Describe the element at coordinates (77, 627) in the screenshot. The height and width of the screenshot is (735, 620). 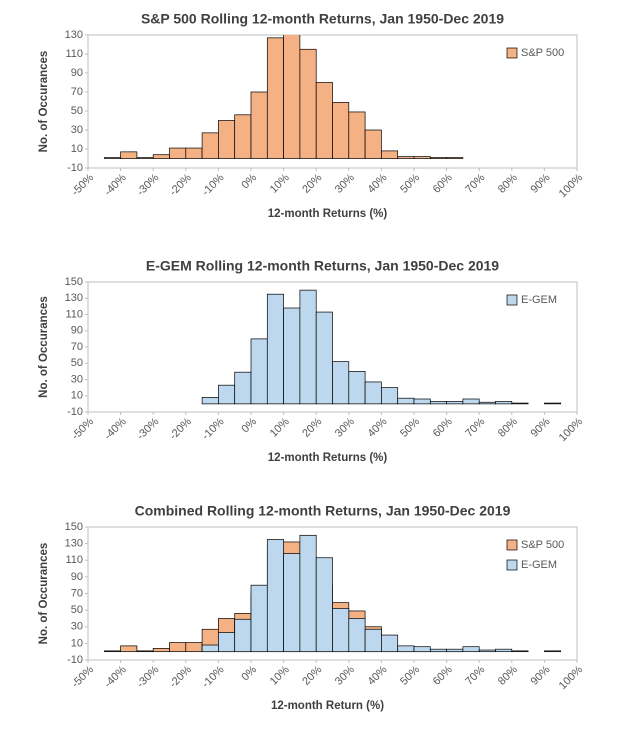
I see `y-tick-label: 30` at that location.